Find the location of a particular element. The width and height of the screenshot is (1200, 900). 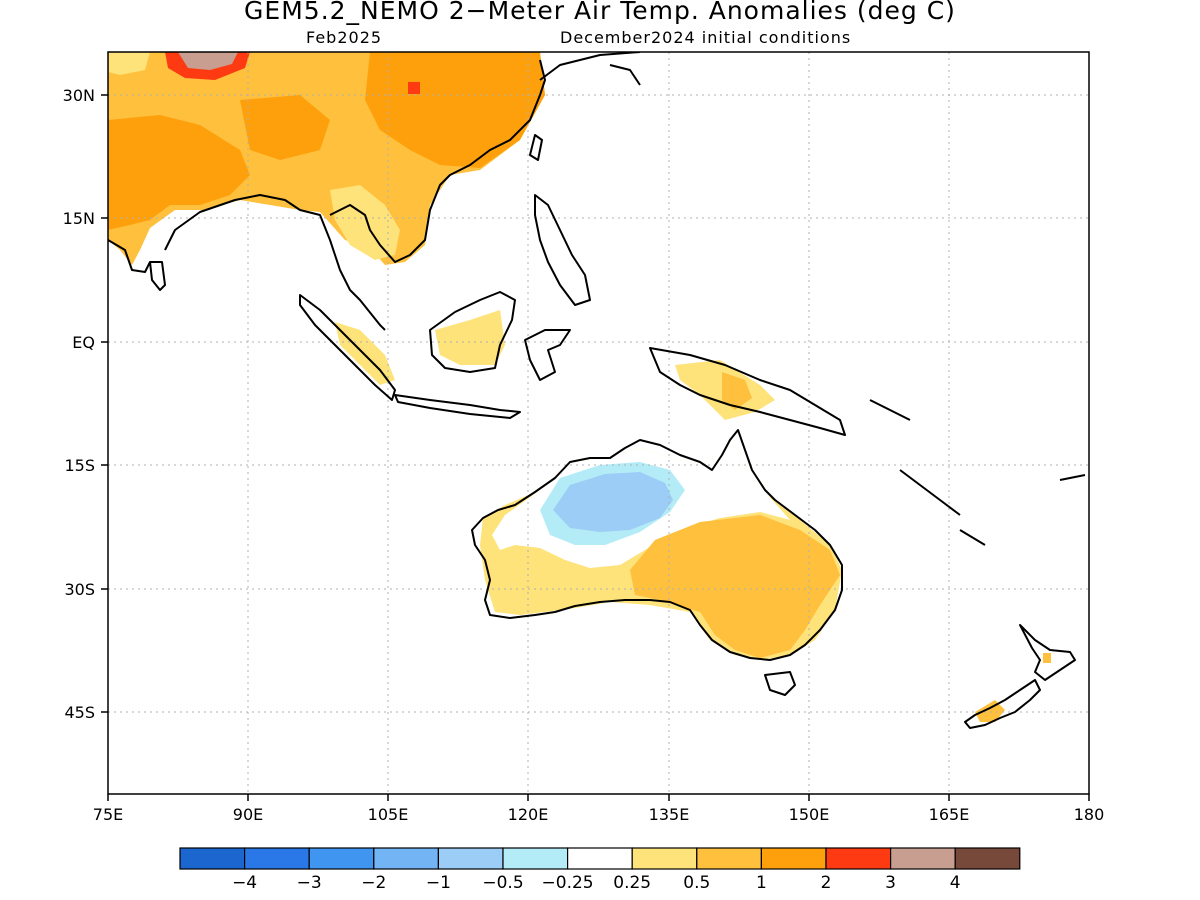

australia-coast is located at coordinates (657, 545).